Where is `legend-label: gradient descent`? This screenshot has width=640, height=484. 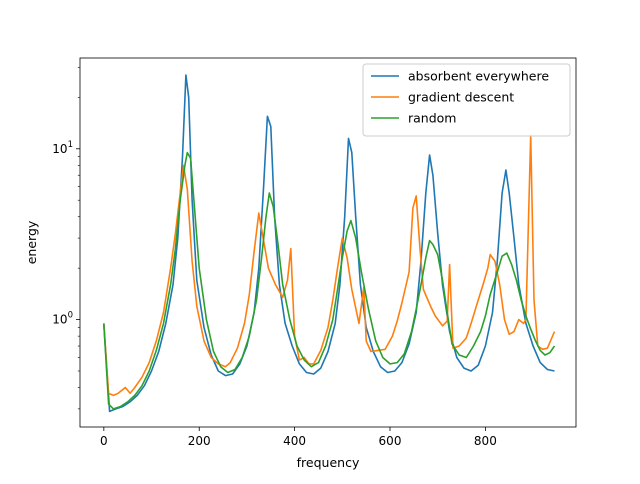 legend-label: gradient descent is located at coordinates (461, 97).